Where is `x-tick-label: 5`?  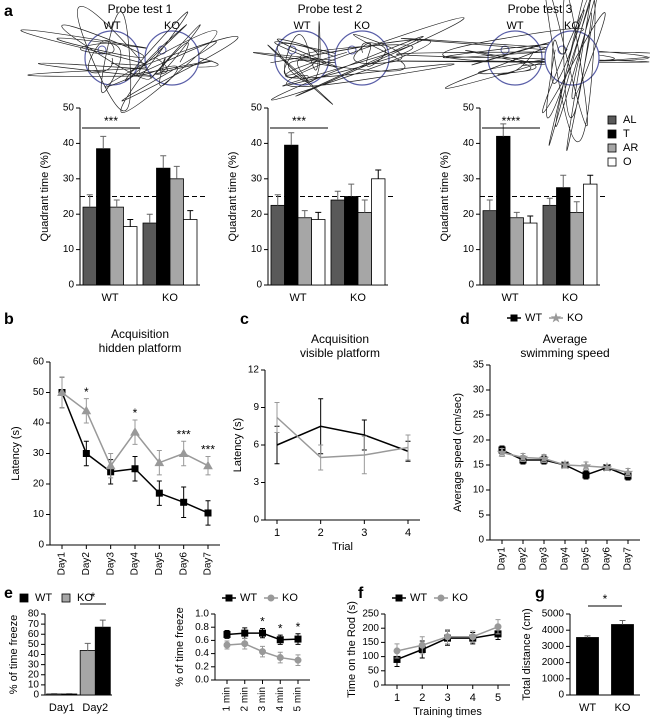
x-tick-label: 5 is located at coordinates (498, 698).